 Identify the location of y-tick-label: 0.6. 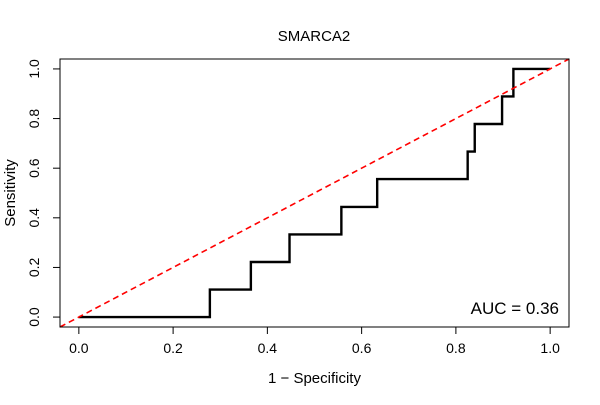
(34, 168).